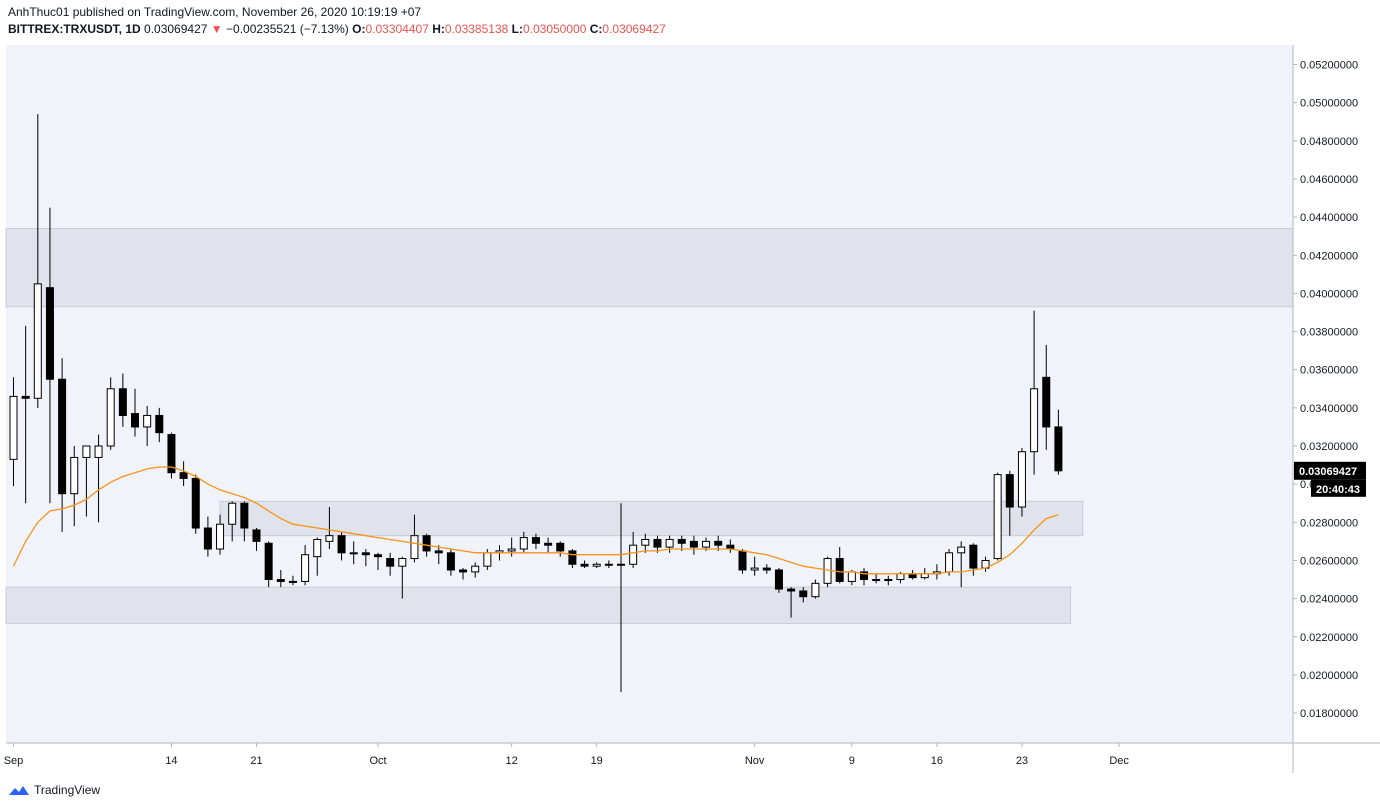 This screenshot has width=1380, height=810. I want to click on x-tick-label: Oct, so click(377, 761).